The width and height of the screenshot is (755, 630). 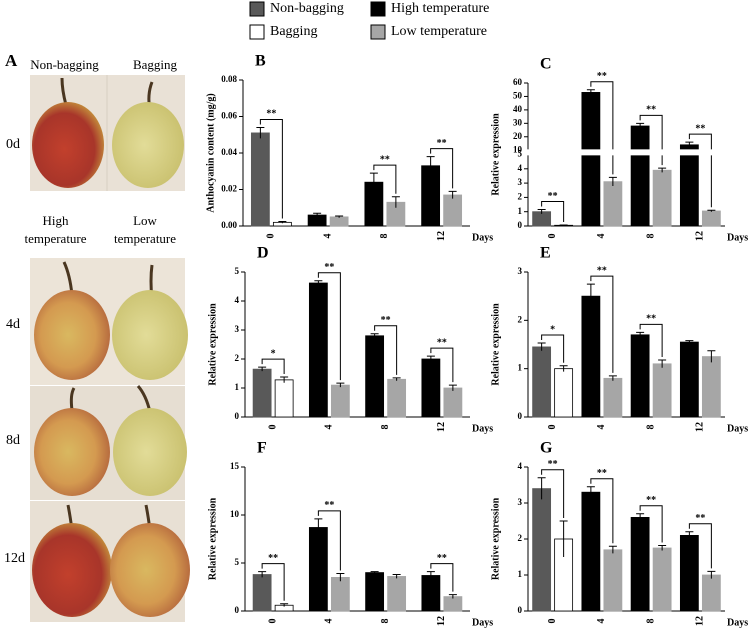 I want to click on y-axis-label: Anthocyanin content (mg/g), so click(x=210, y=152).